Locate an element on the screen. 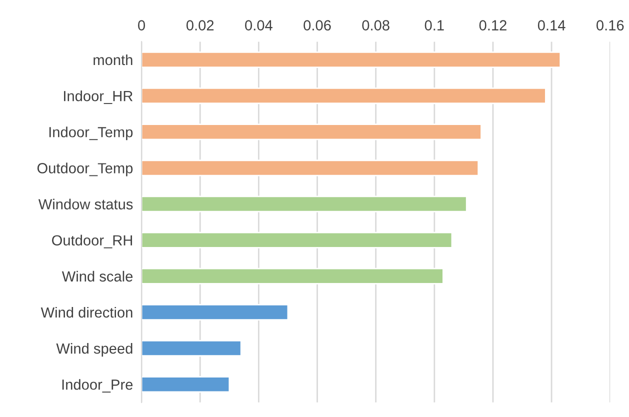 The height and width of the screenshot is (417, 629). y-tick-label: Indoor_HR is located at coordinates (98, 97).